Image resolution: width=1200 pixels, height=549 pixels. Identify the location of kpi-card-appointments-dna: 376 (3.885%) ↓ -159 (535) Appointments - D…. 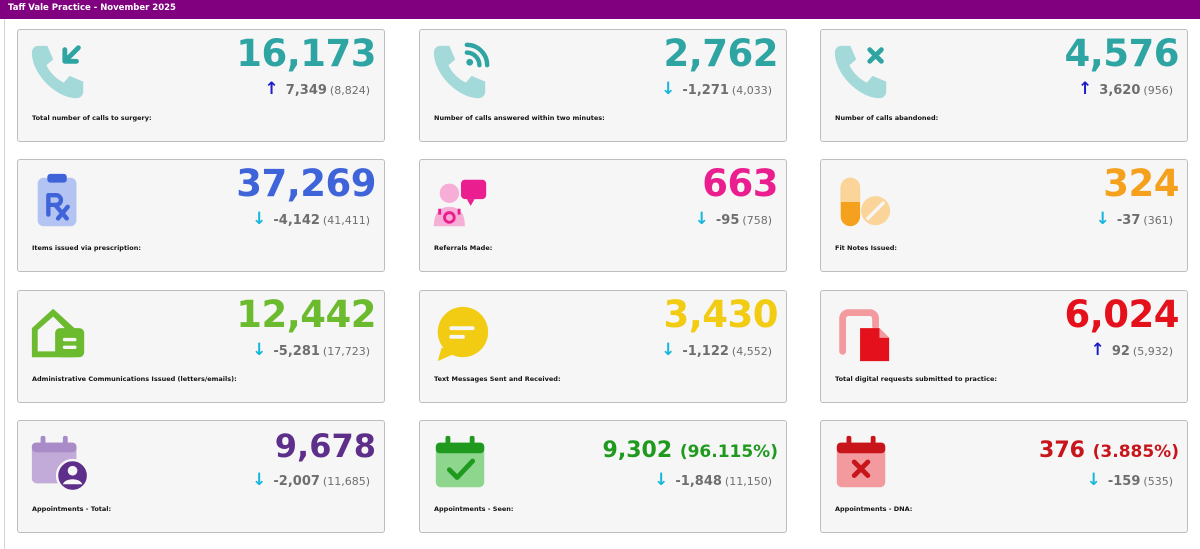
(1004, 476).